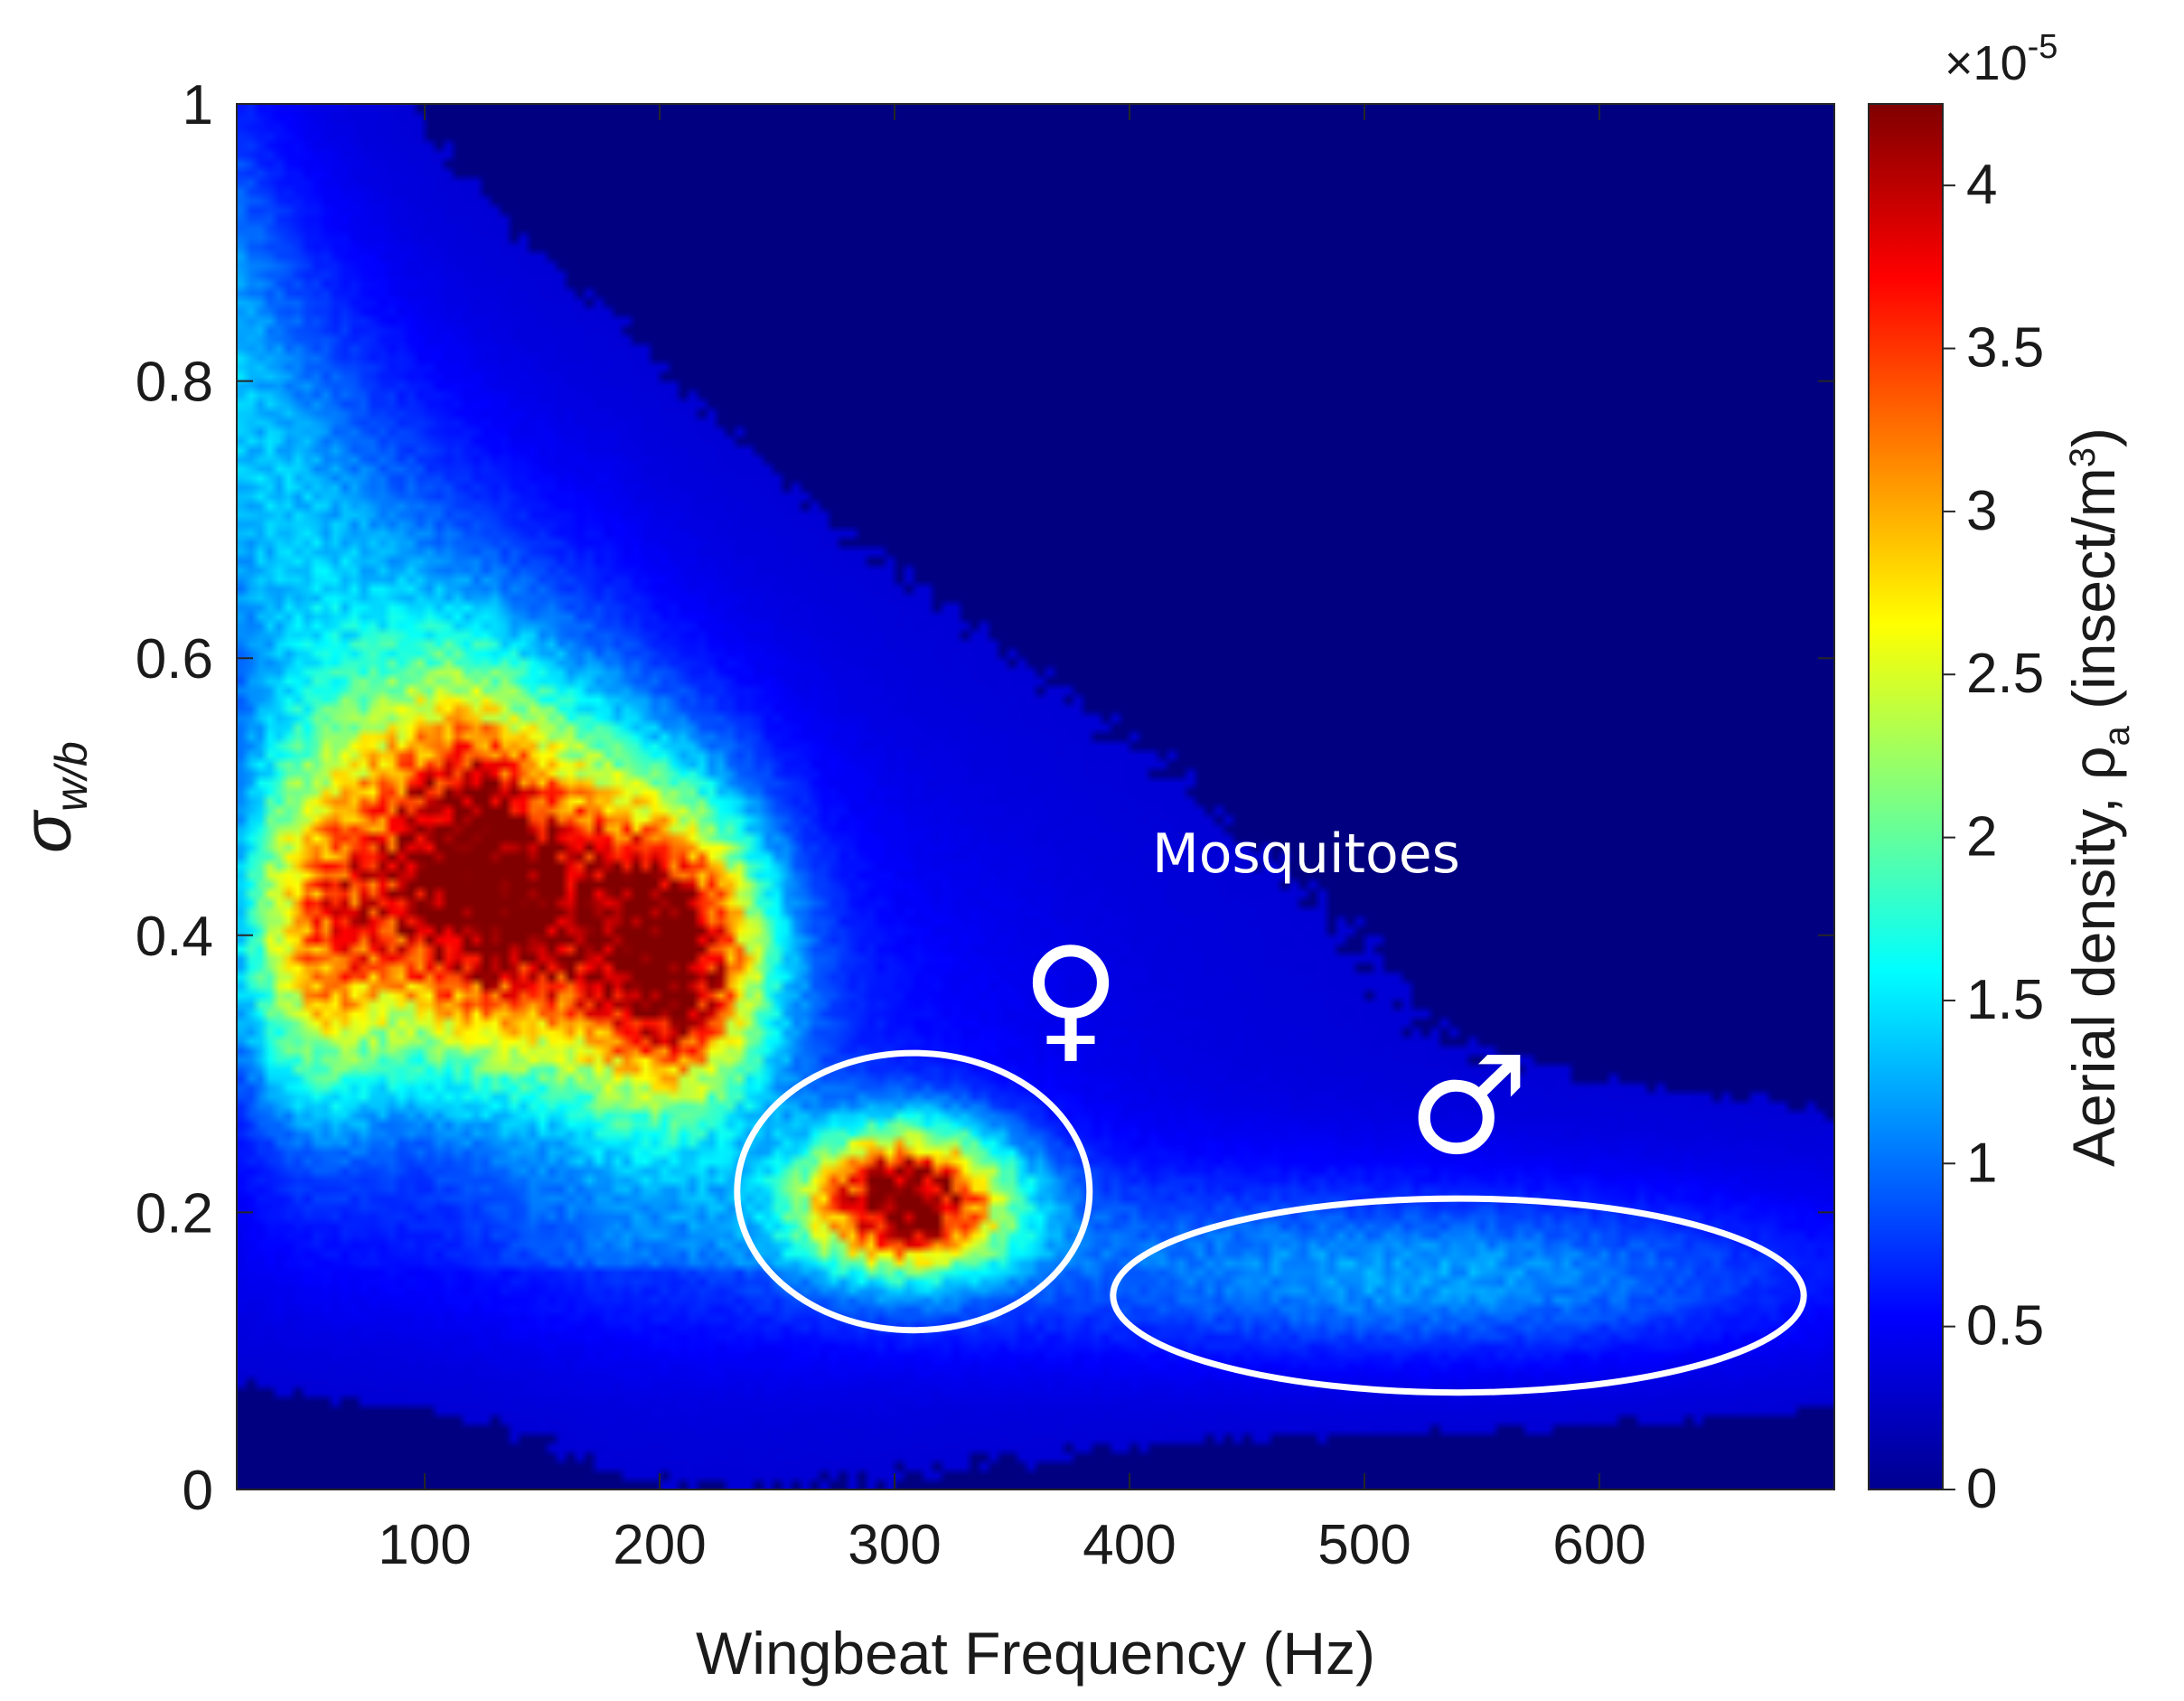  Describe the element at coordinates (2083, 457) in the screenshot. I see `colorbar-title-unit-sup: 3` at that location.